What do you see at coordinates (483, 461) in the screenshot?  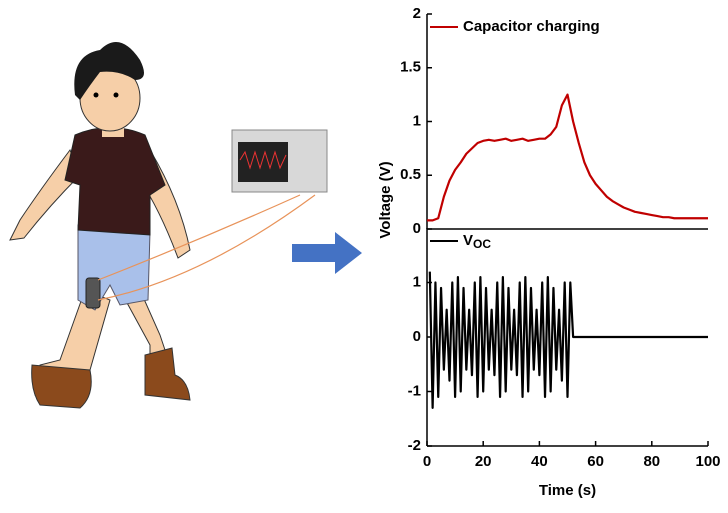 I see `x-tick-label: 20` at bounding box center [483, 461].